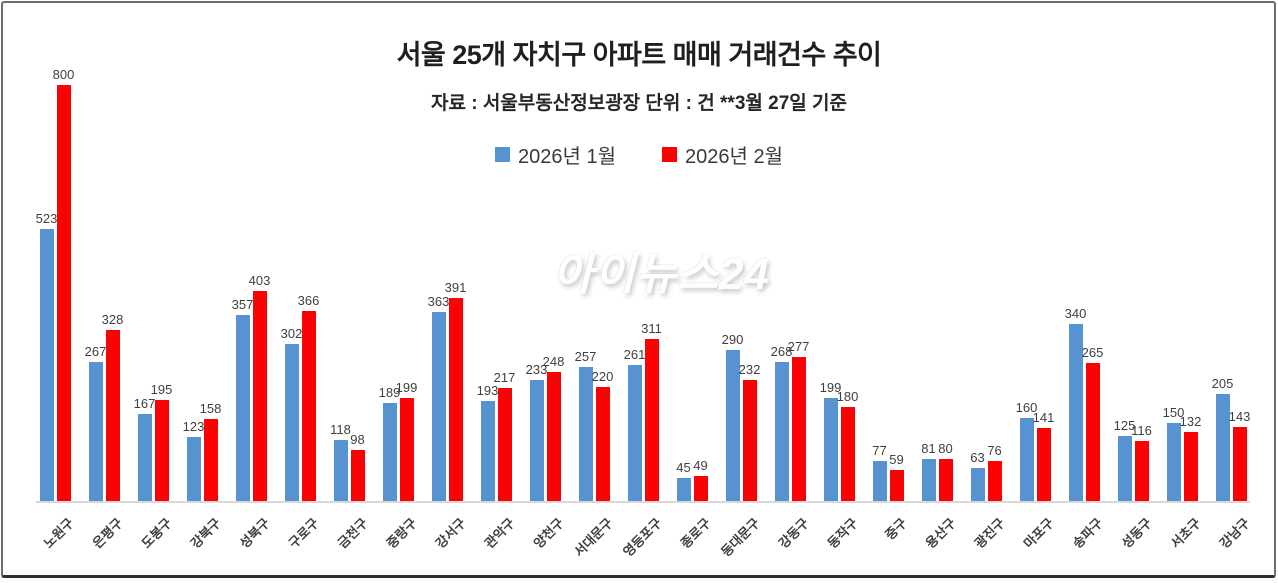 Image resolution: width=1278 pixels, height=583 pixels. I want to click on bar-jan: 357, so click(242, 399).